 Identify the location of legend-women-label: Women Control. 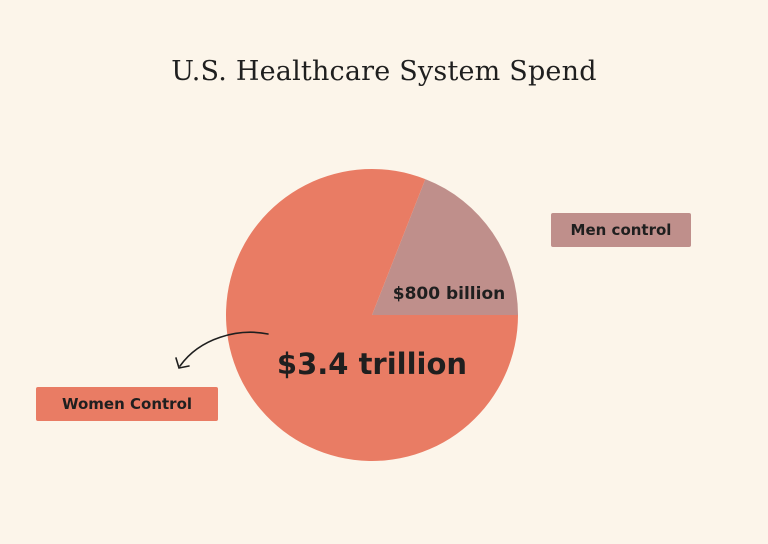
(127, 404).